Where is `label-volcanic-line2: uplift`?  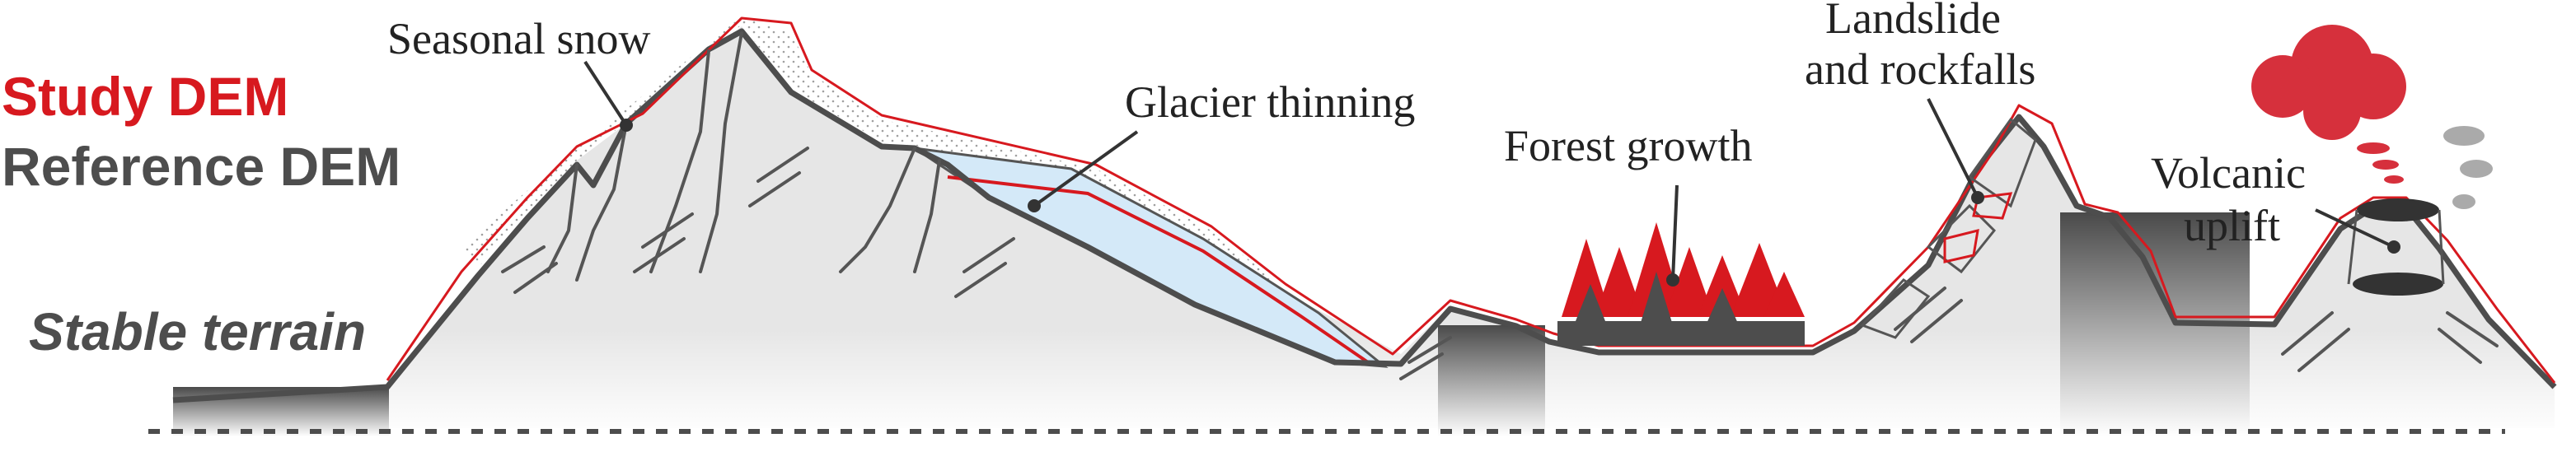 label-volcanic-line2: uplift is located at coordinates (2232, 225).